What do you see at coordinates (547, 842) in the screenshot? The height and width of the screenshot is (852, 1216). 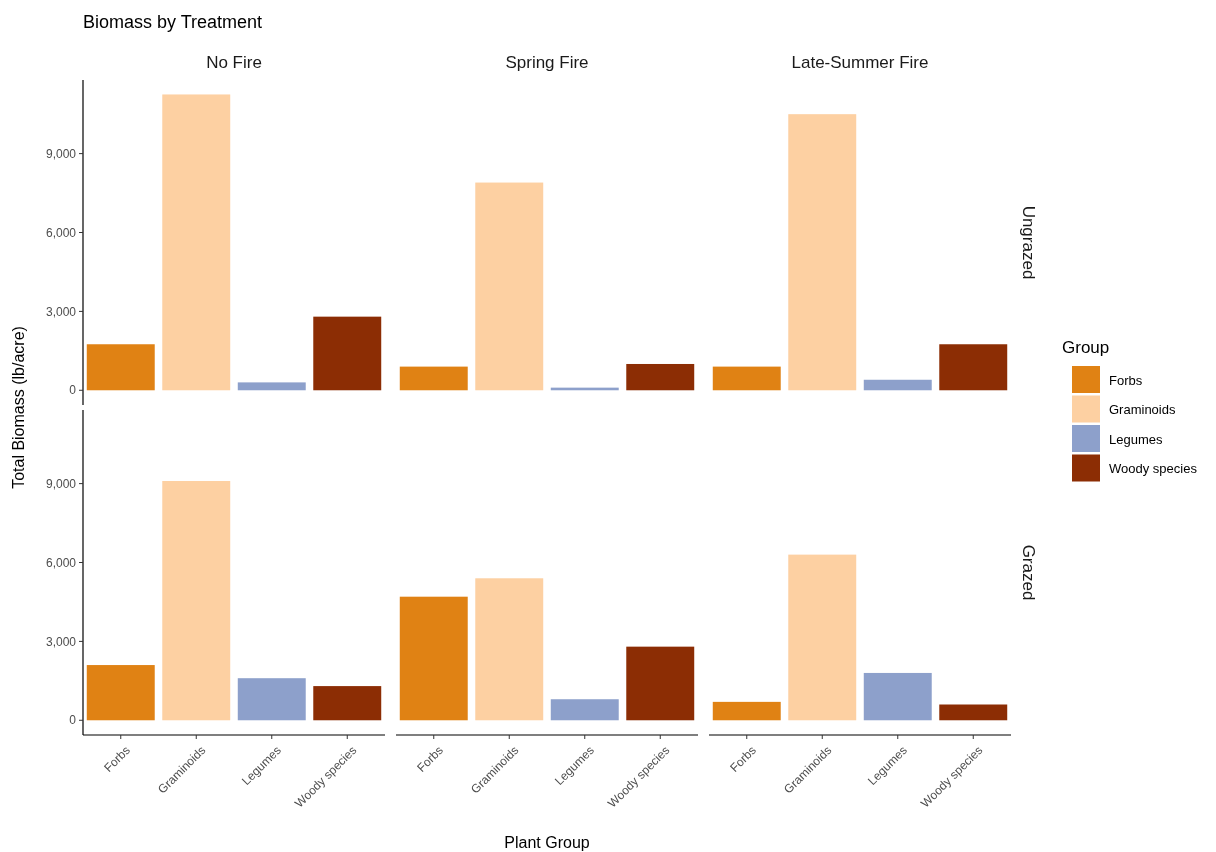 I see `x-axis-title: Plant Group` at bounding box center [547, 842].